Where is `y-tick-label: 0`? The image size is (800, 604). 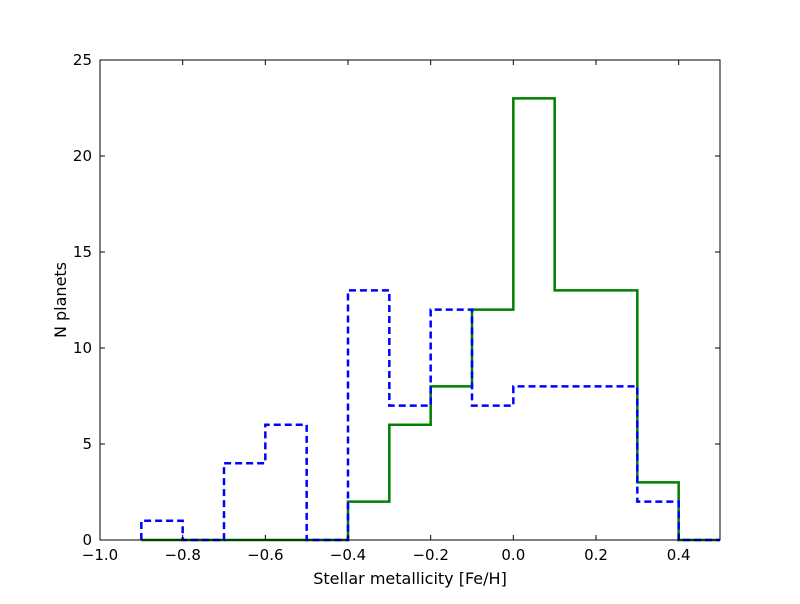 y-tick-label: 0 is located at coordinates (87, 540).